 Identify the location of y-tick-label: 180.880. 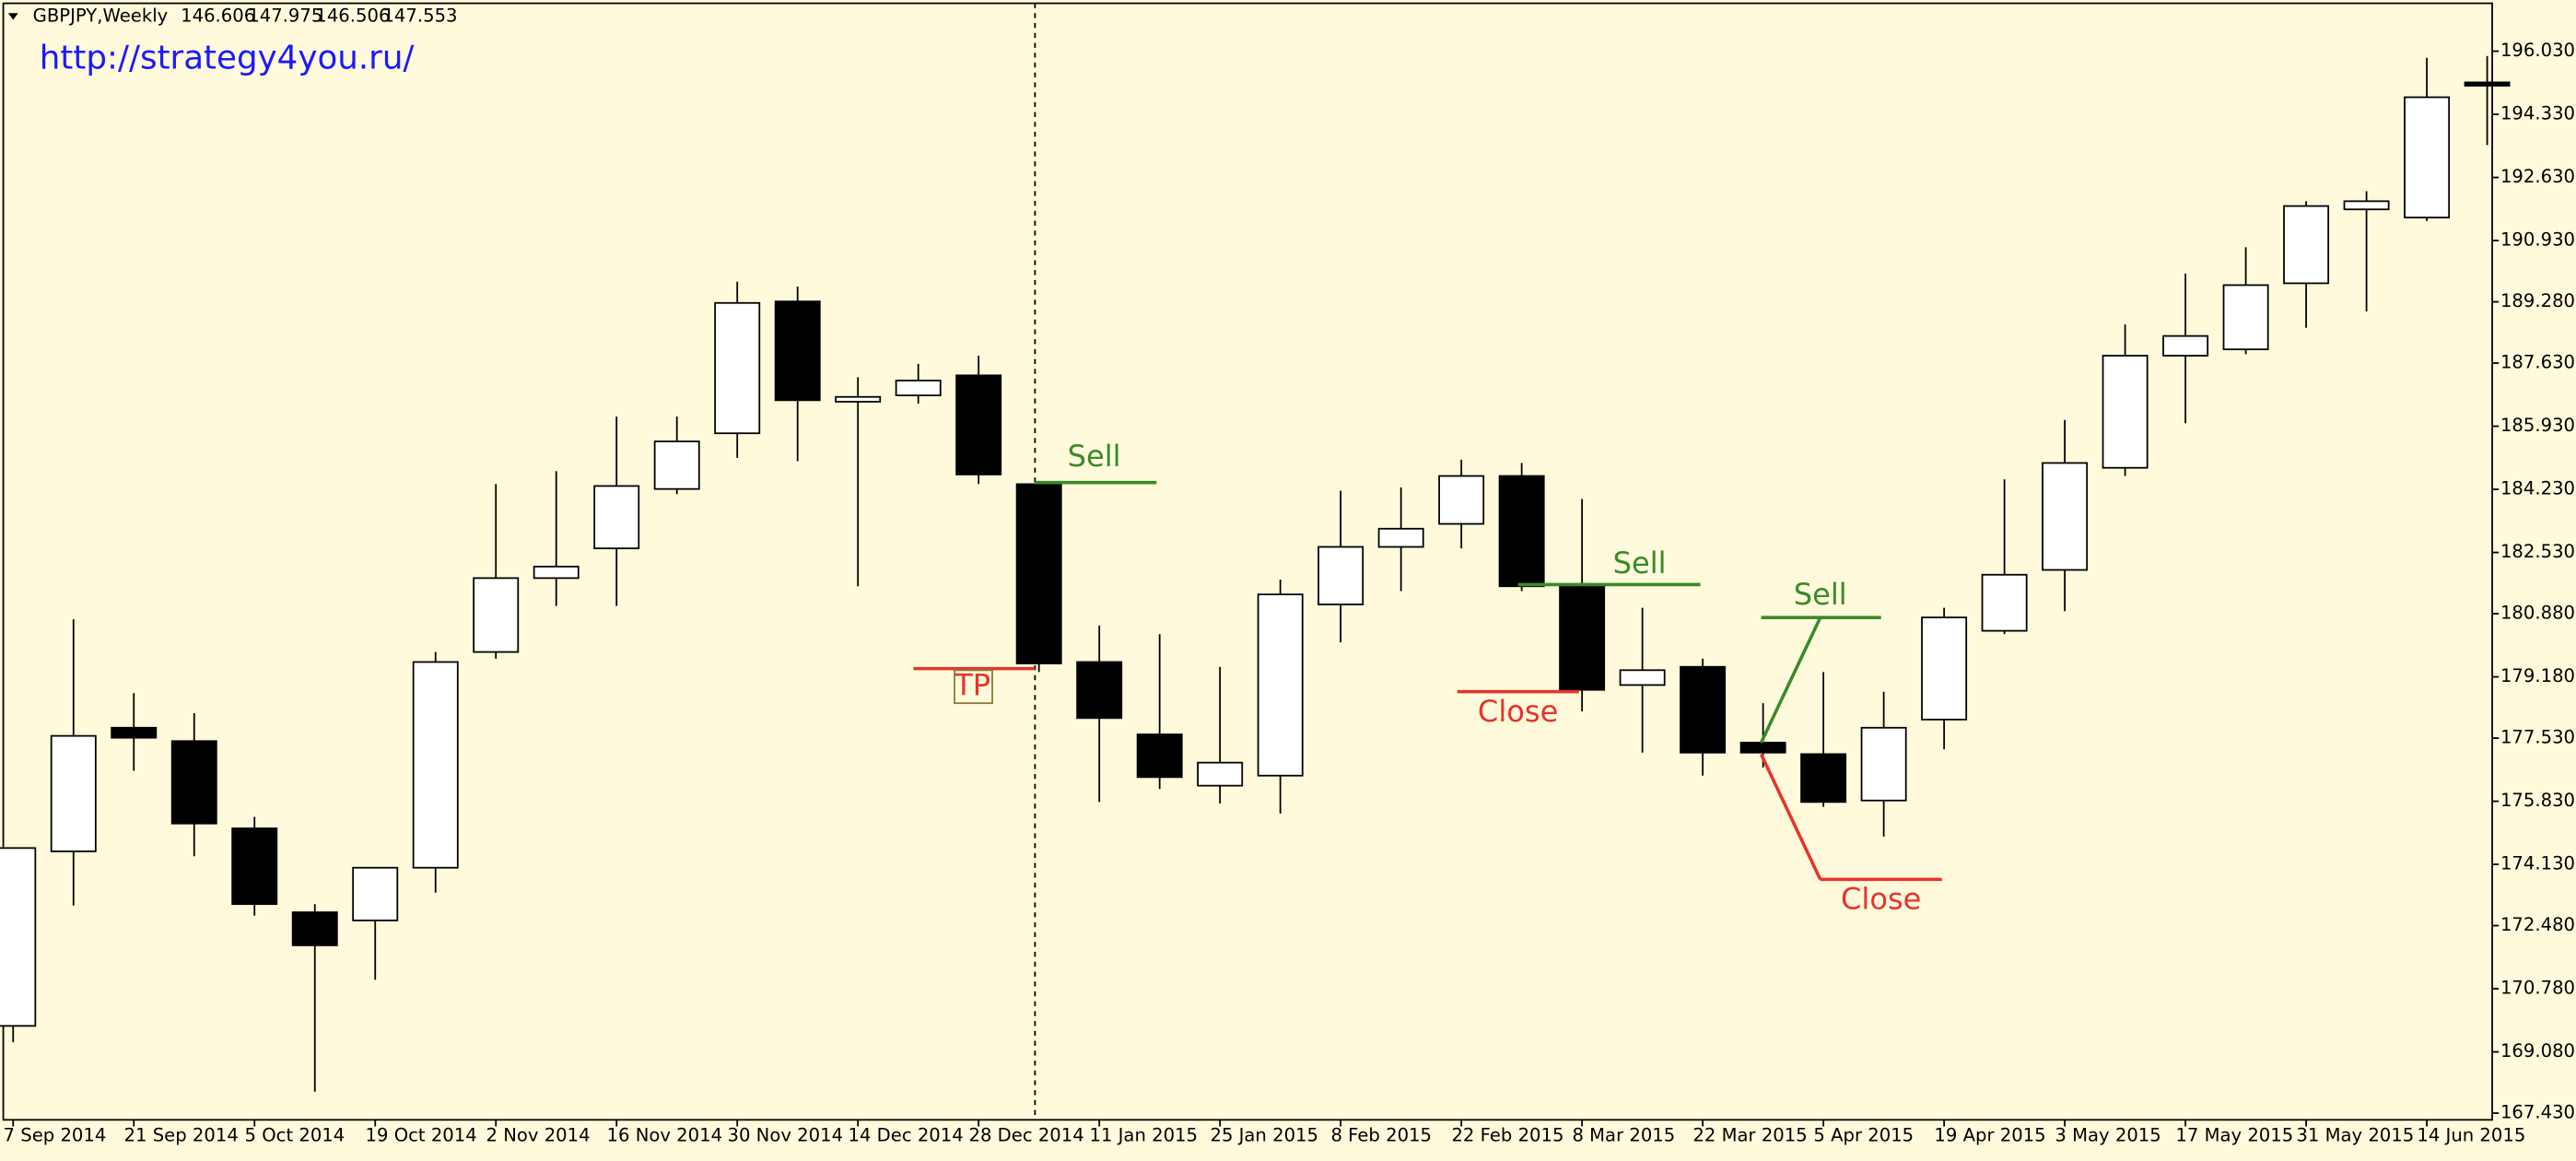
(2537, 613).